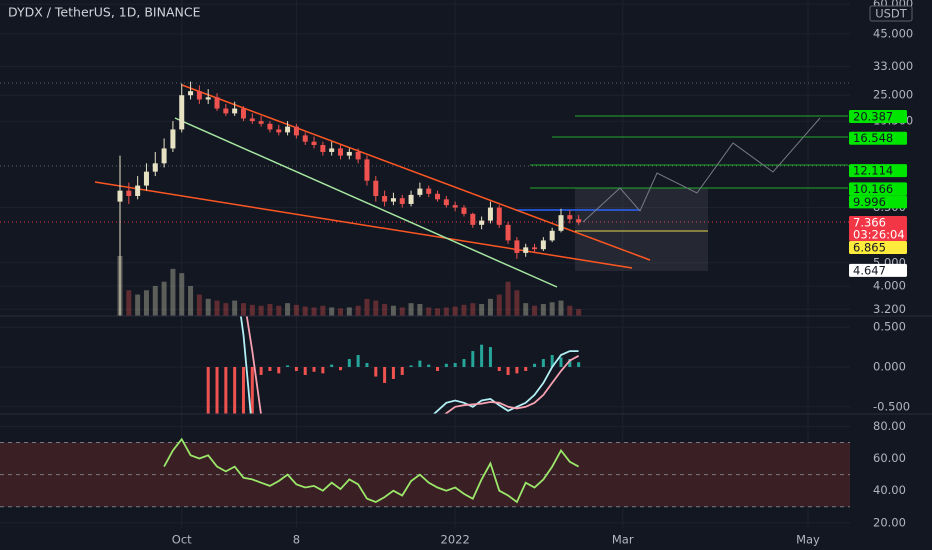 This screenshot has width=932, height=550. What do you see at coordinates (889, 490) in the screenshot?
I see `y-tick-label: 40.00` at bounding box center [889, 490].